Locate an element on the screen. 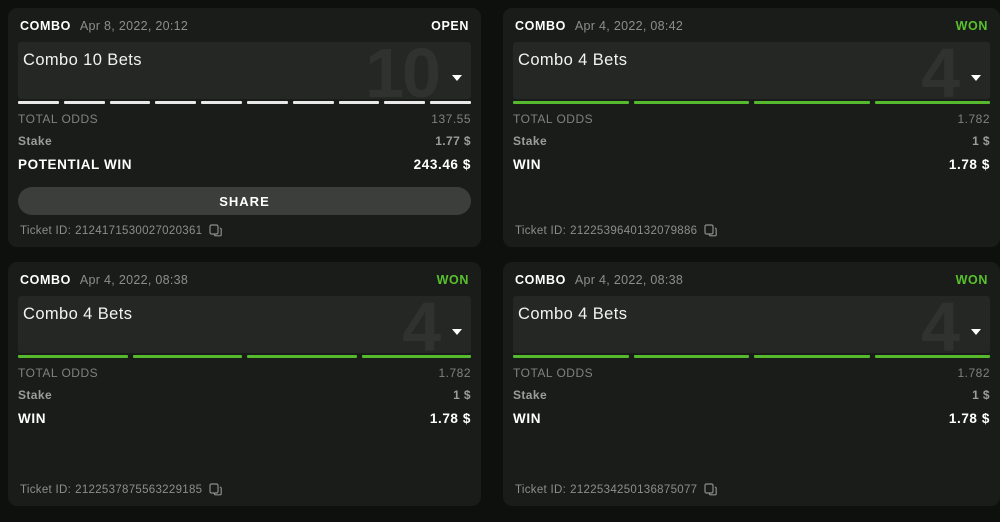 This screenshot has height=522, width=1000. bet-card-header: COMBO Apr 4, 2022, 08:42 WON is located at coordinates (751, 25).